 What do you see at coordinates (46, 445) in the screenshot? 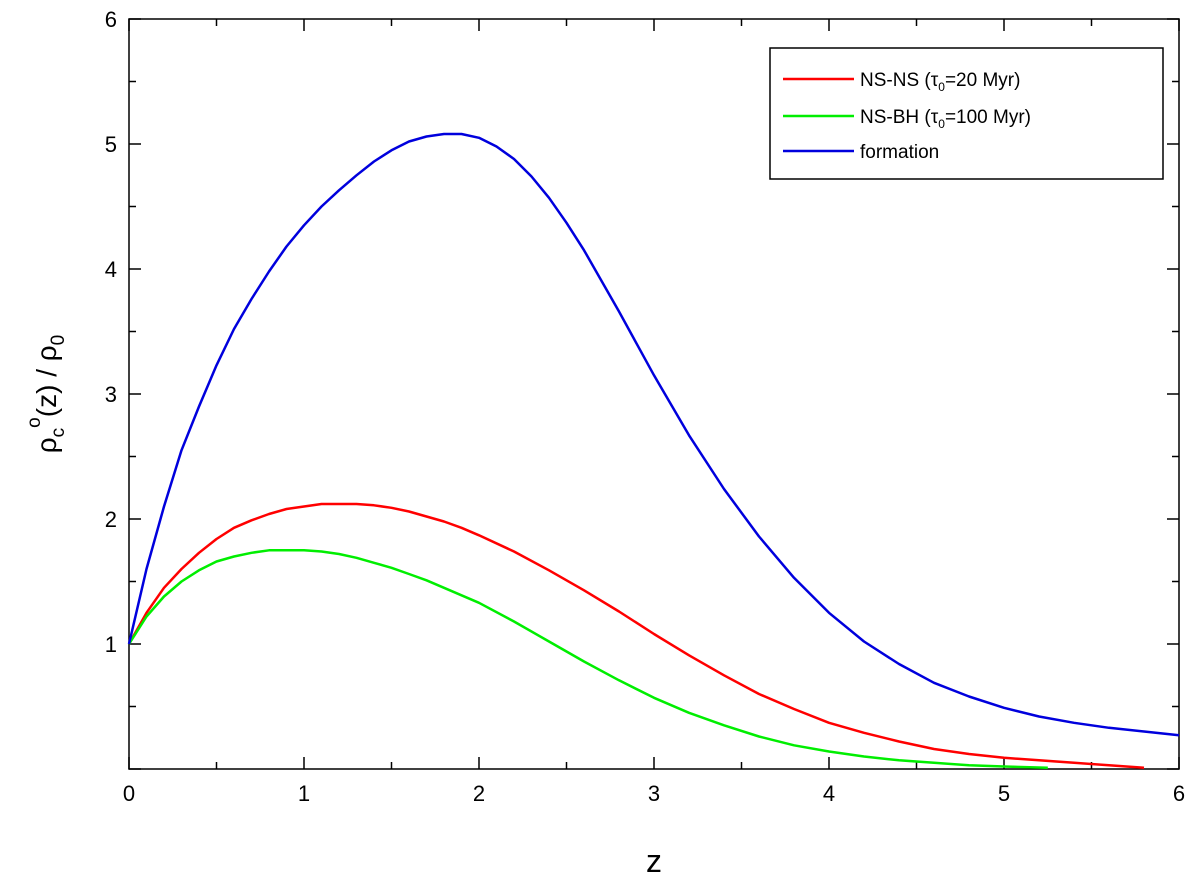
I see `y-label-base: ρ` at bounding box center [46, 445].